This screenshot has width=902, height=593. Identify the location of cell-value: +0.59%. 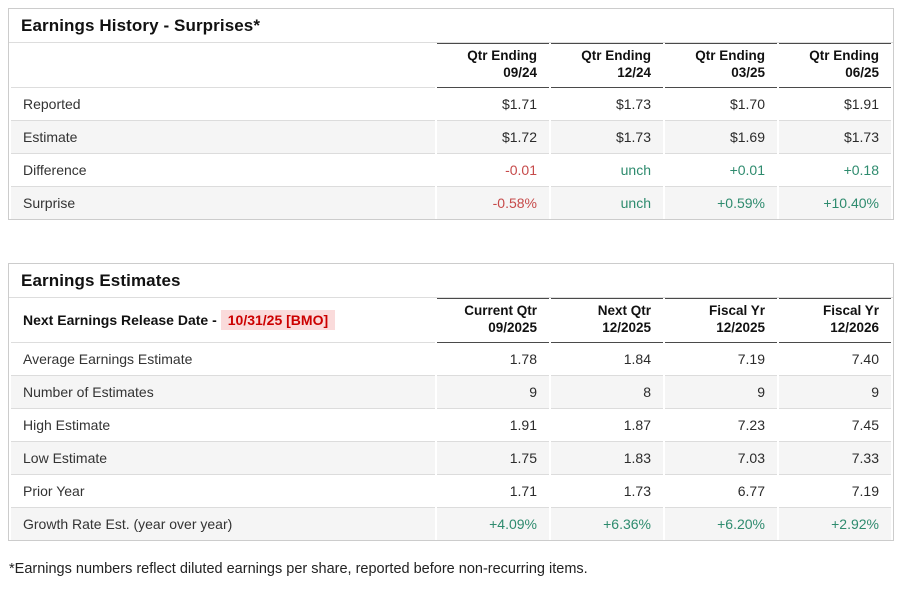
(721, 202).